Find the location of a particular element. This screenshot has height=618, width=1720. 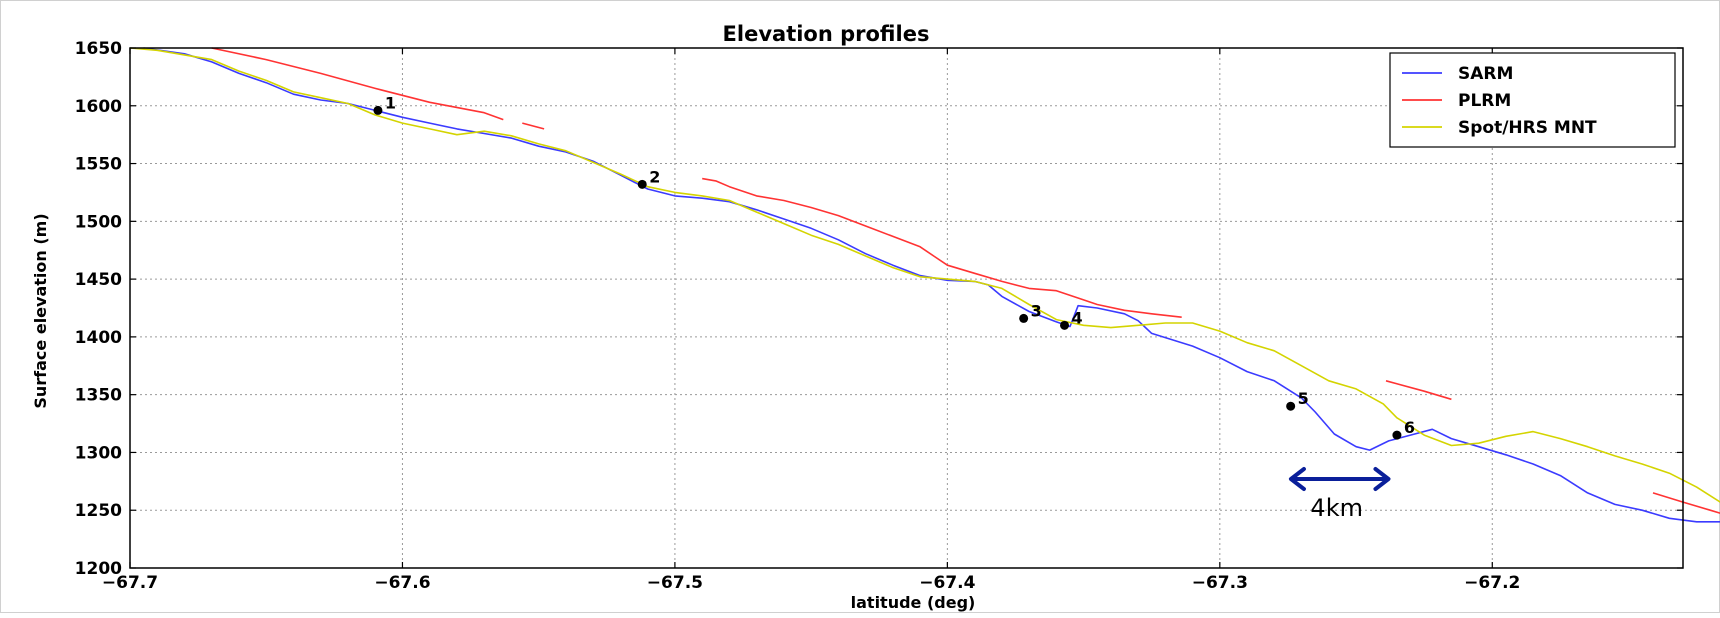

x-tick-label: −67.3 is located at coordinates (1220, 583).